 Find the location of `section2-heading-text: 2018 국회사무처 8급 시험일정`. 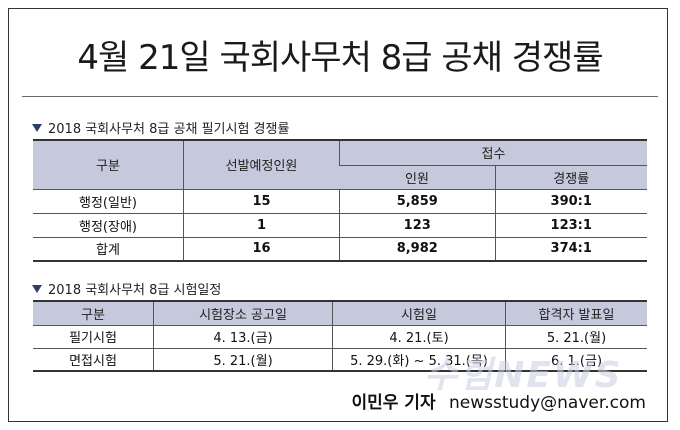

section2-heading-text: 2018 국회사무처 8급 시험일정 is located at coordinates (135, 290).